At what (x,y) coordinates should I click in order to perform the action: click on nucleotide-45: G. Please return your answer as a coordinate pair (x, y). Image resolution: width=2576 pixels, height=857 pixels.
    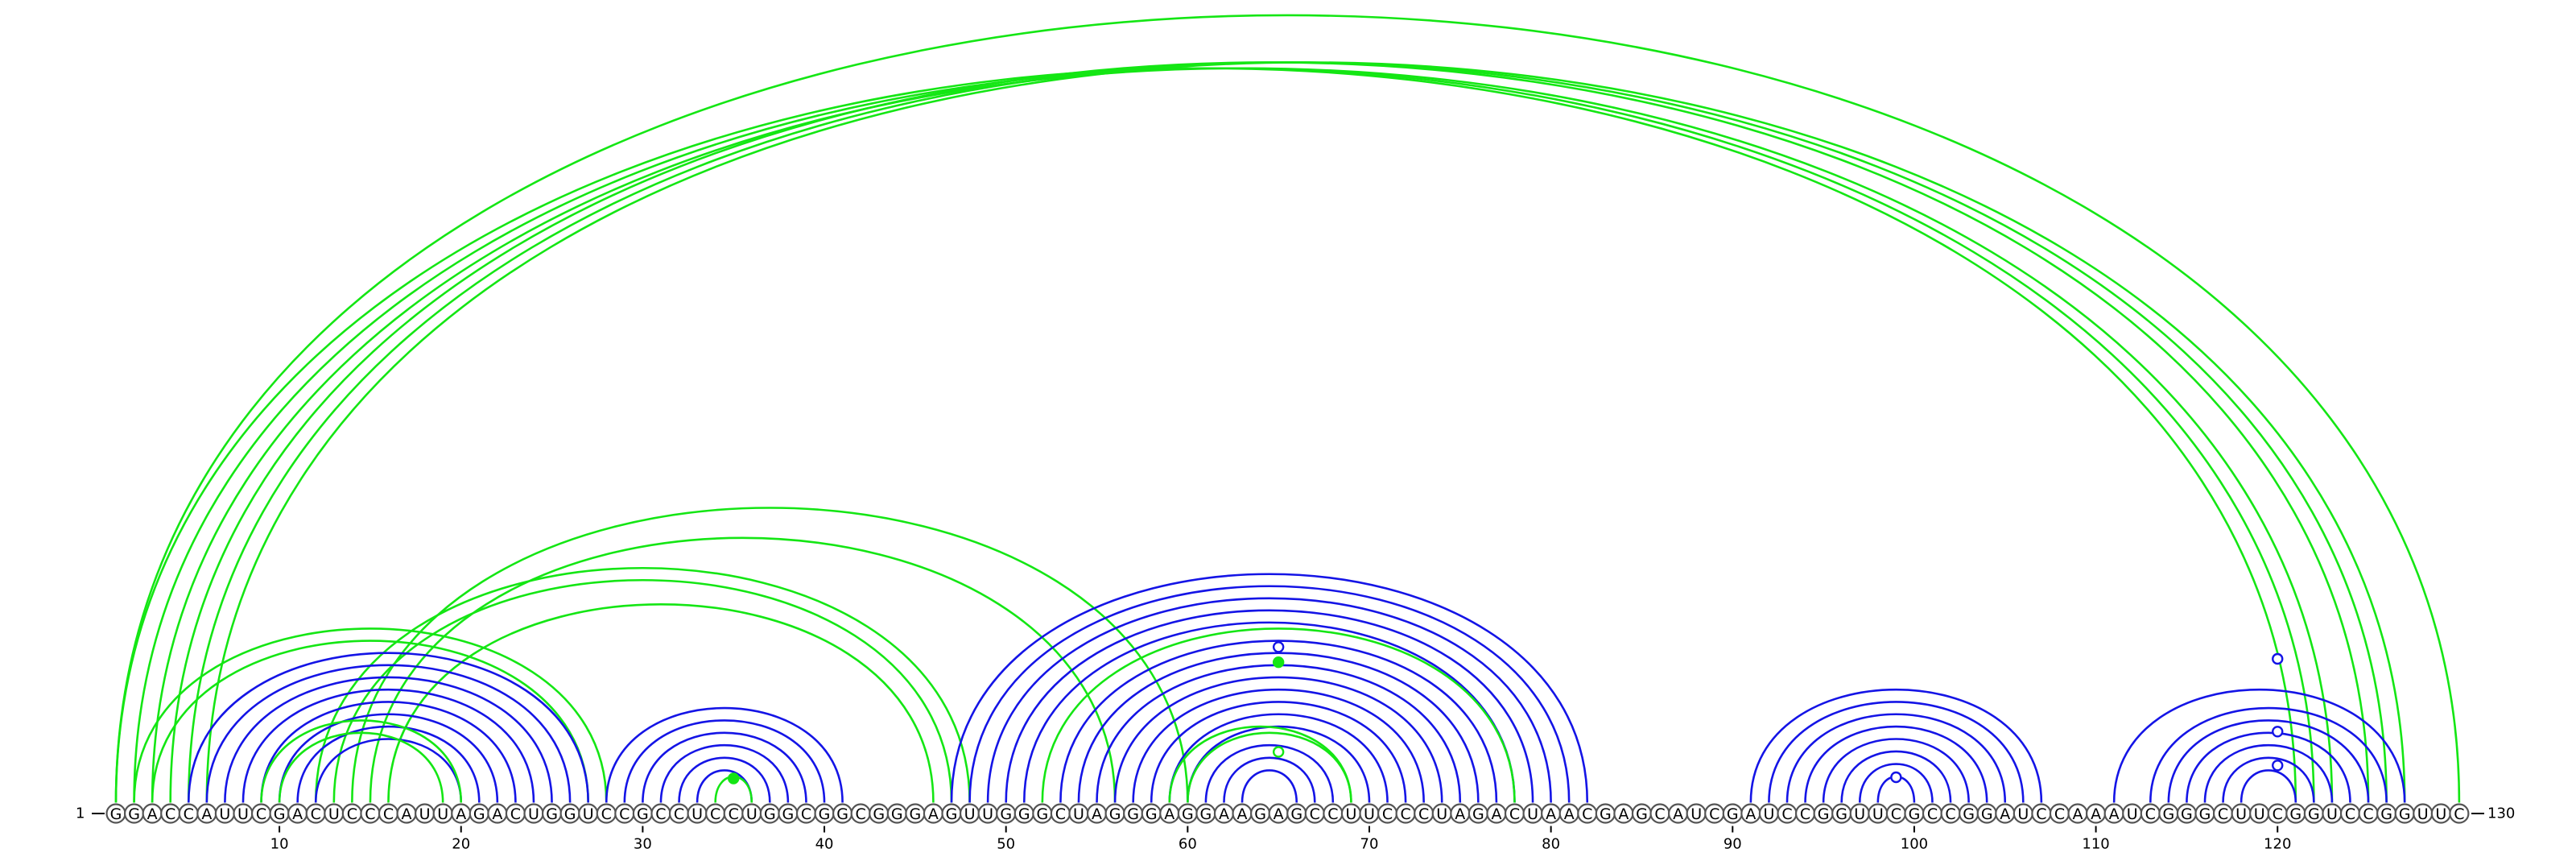
    Looking at the image, I should click on (915, 813).